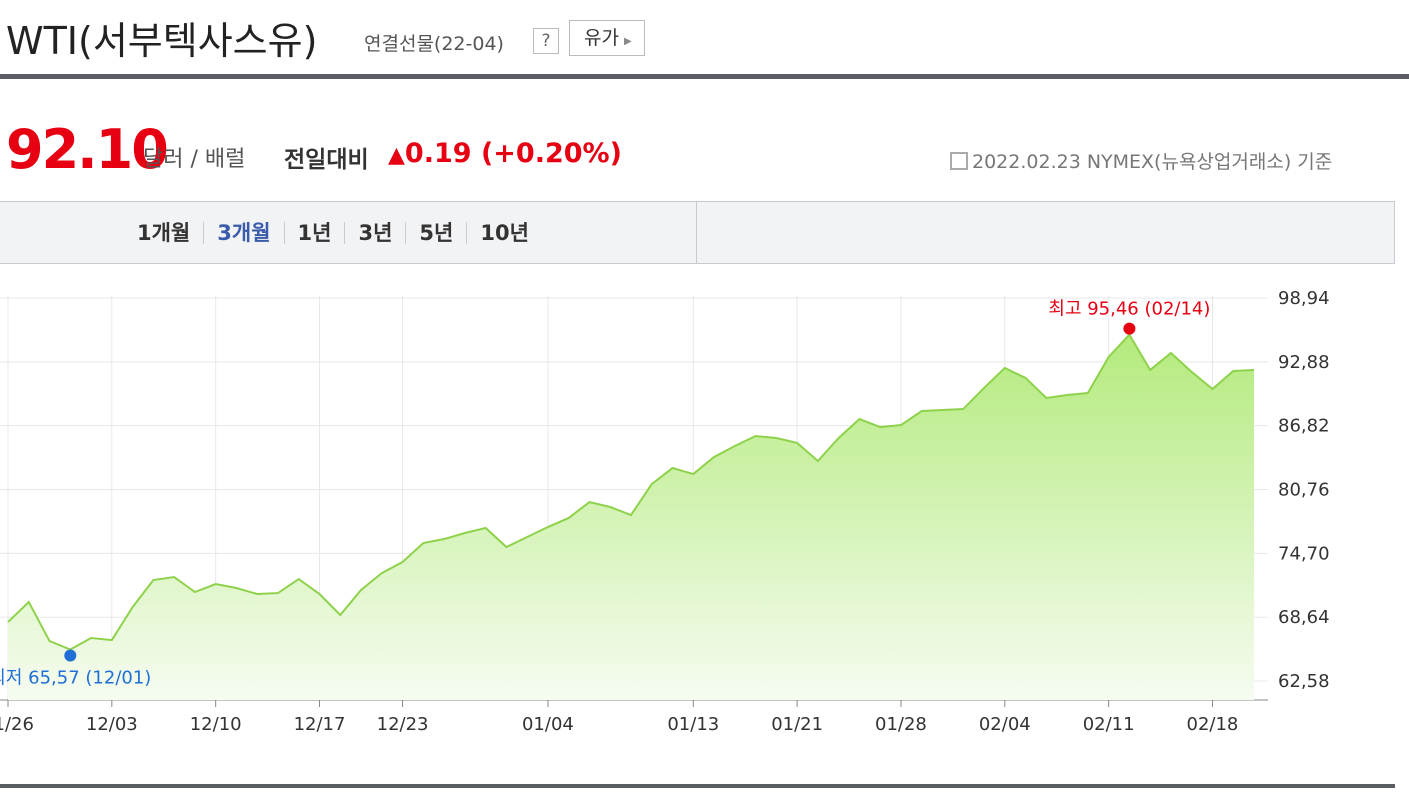 This screenshot has width=1409, height=793. I want to click on tab: 1개월, so click(164, 233).